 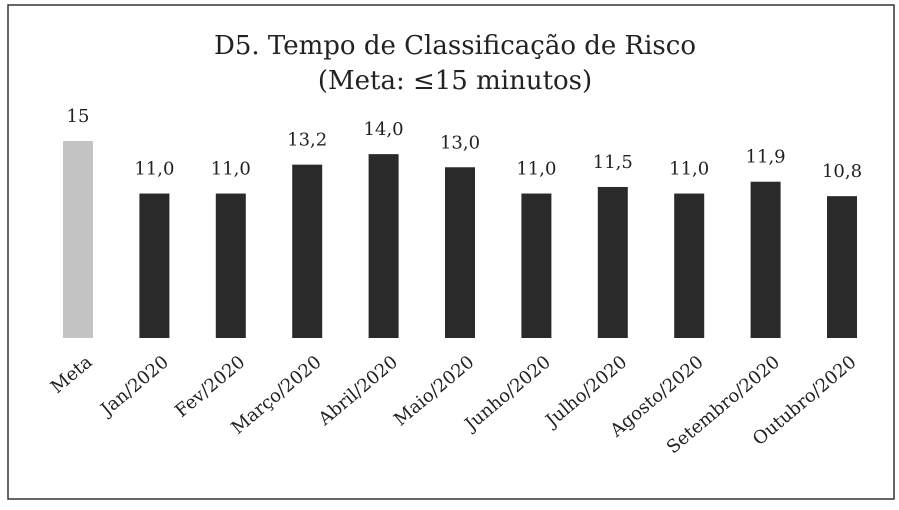 What do you see at coordinates (842, 171) in the screenshot?
I see `data-label: 10,8` at bounding box center [842, 171].